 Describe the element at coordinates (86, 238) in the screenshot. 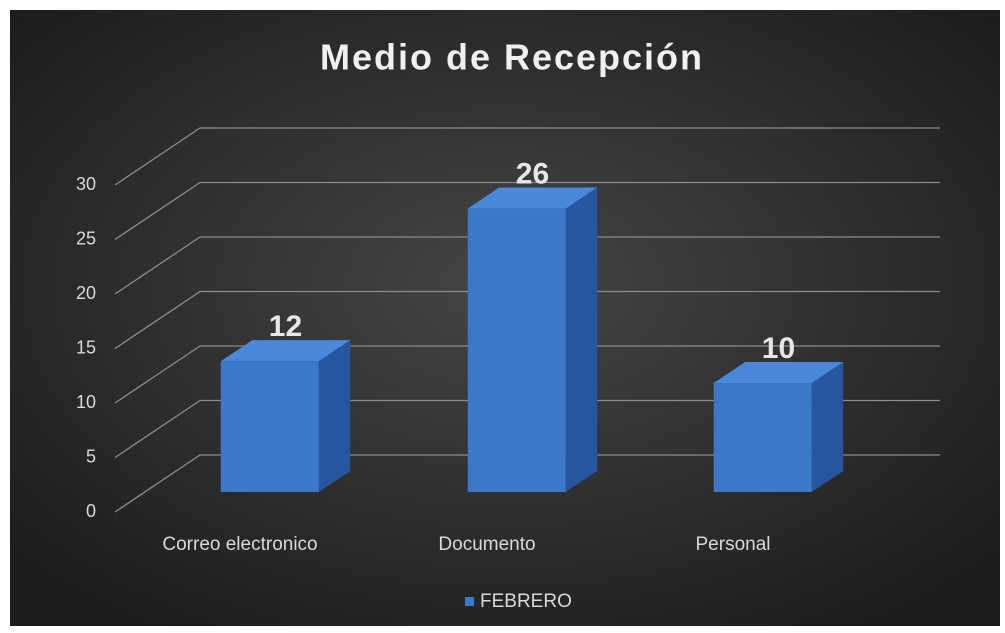

I see `y-tick-label: 25` at that location.